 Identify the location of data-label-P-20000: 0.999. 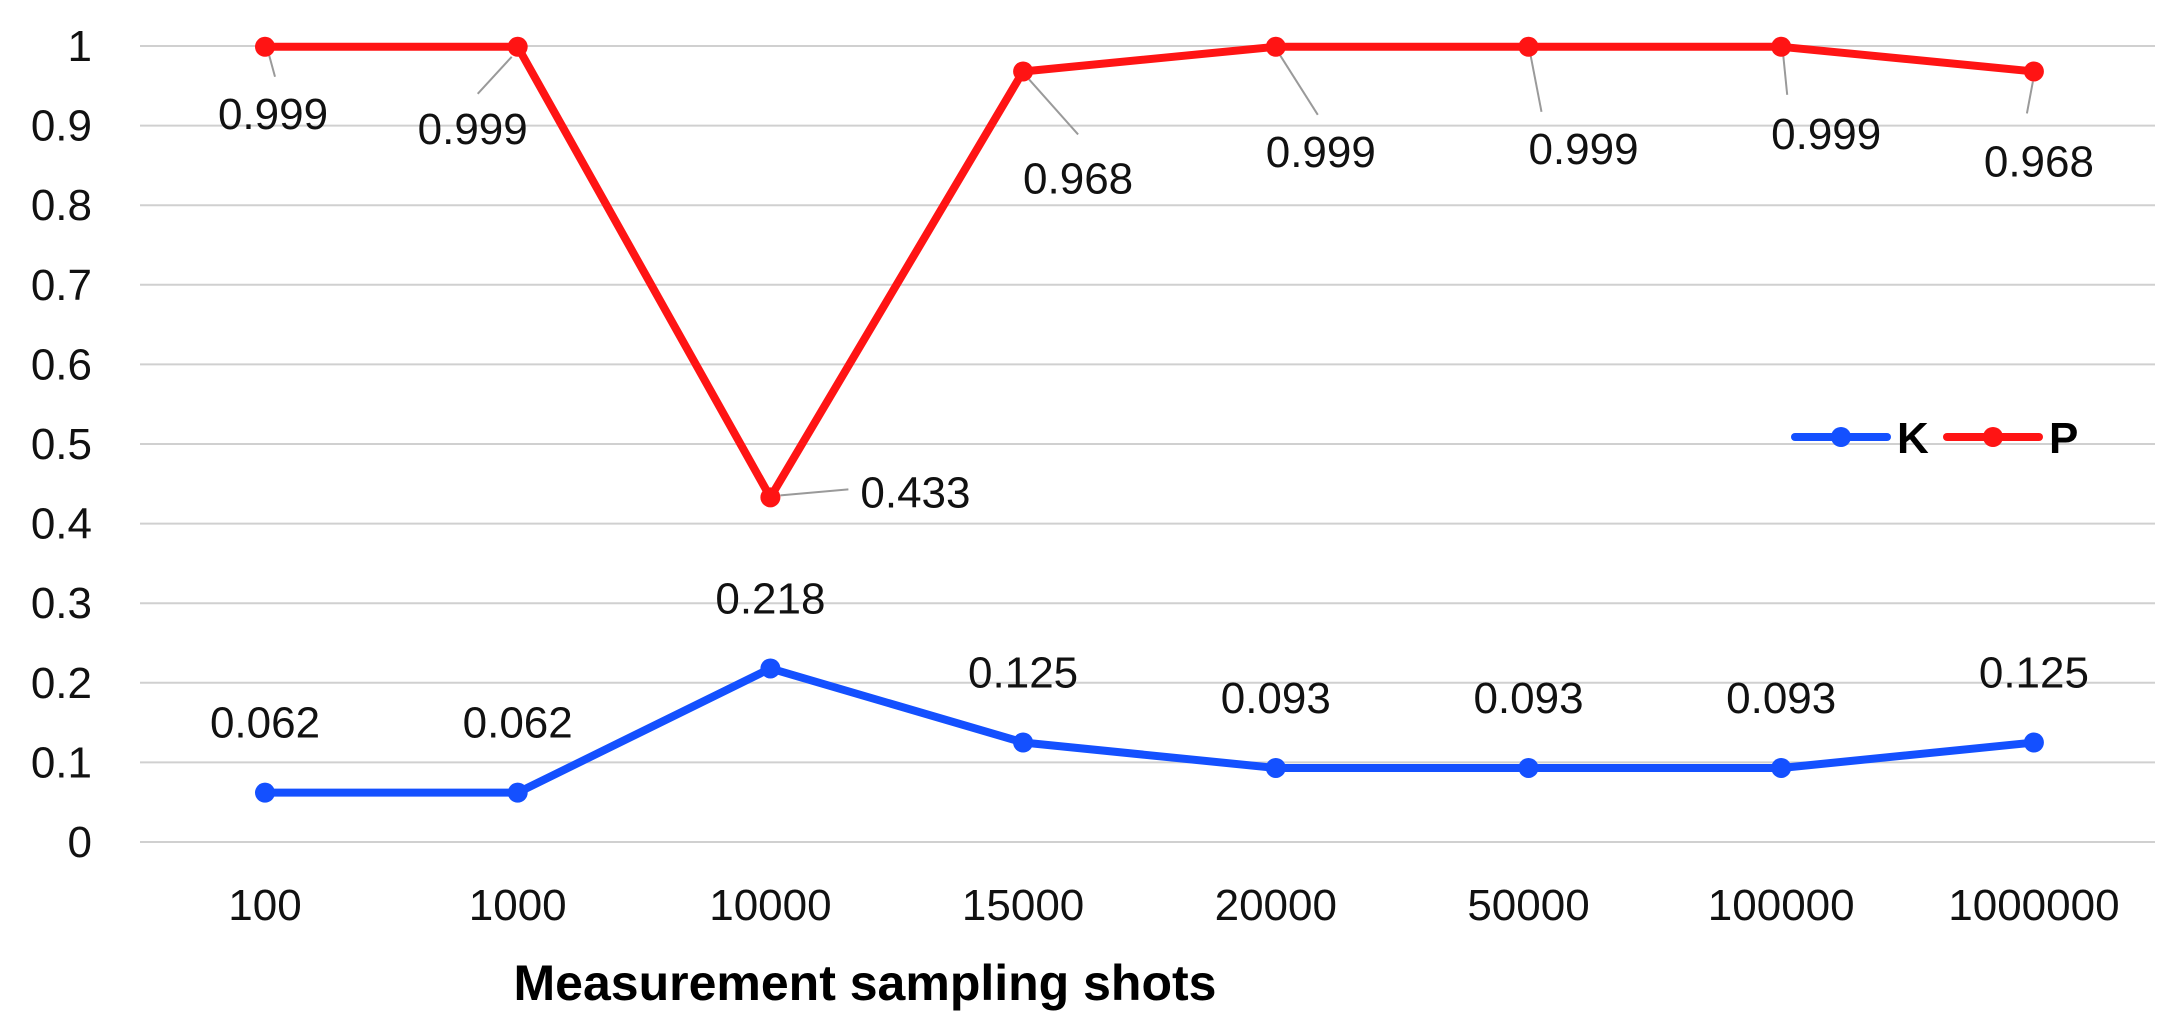
(1321, 152).